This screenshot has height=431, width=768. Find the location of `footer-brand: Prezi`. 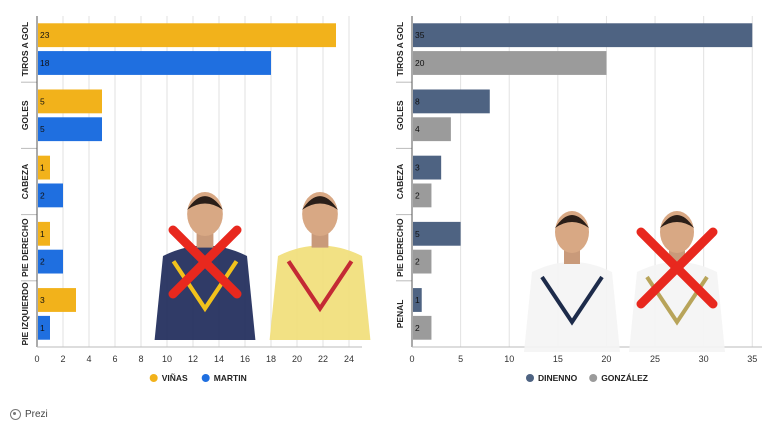

footer-brand: Prezi is located at coordinates (29, 414).